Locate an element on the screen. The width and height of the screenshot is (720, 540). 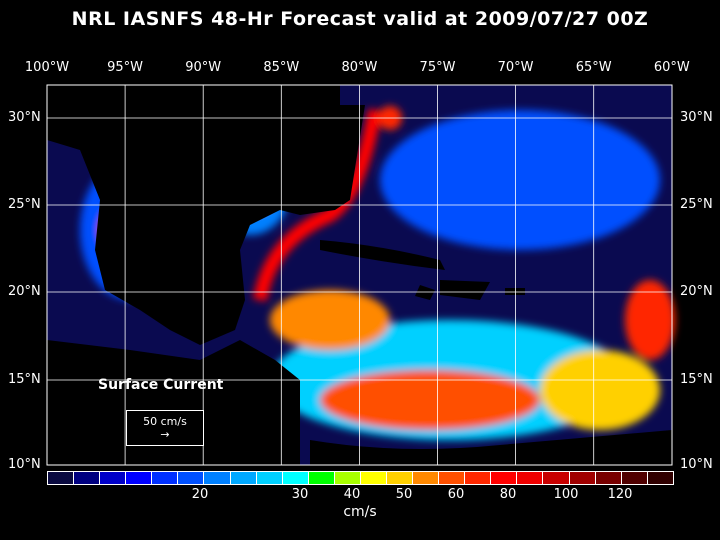
legend-scale-box: 50 cm/s → is located at coordinates (165, 428).